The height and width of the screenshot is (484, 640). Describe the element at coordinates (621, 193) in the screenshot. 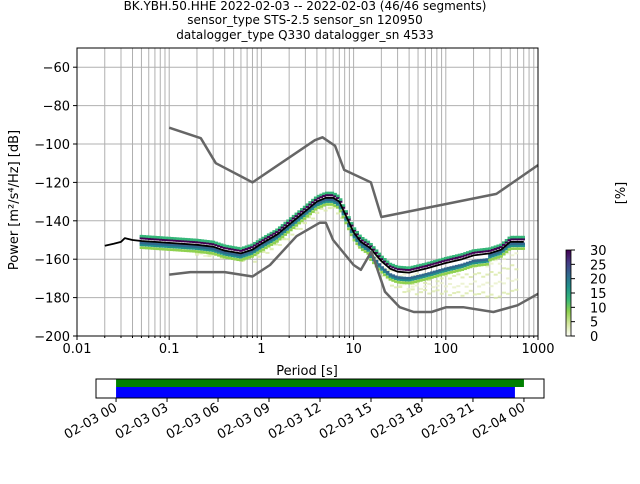

I see `colorbar-label: [%]` at that location.